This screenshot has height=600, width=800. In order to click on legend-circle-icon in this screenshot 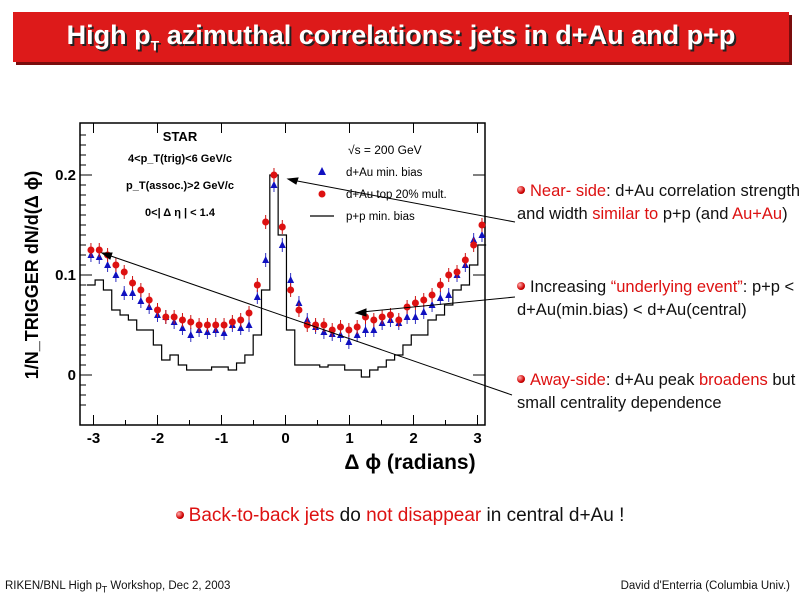, I will do `click(322, 194)`.